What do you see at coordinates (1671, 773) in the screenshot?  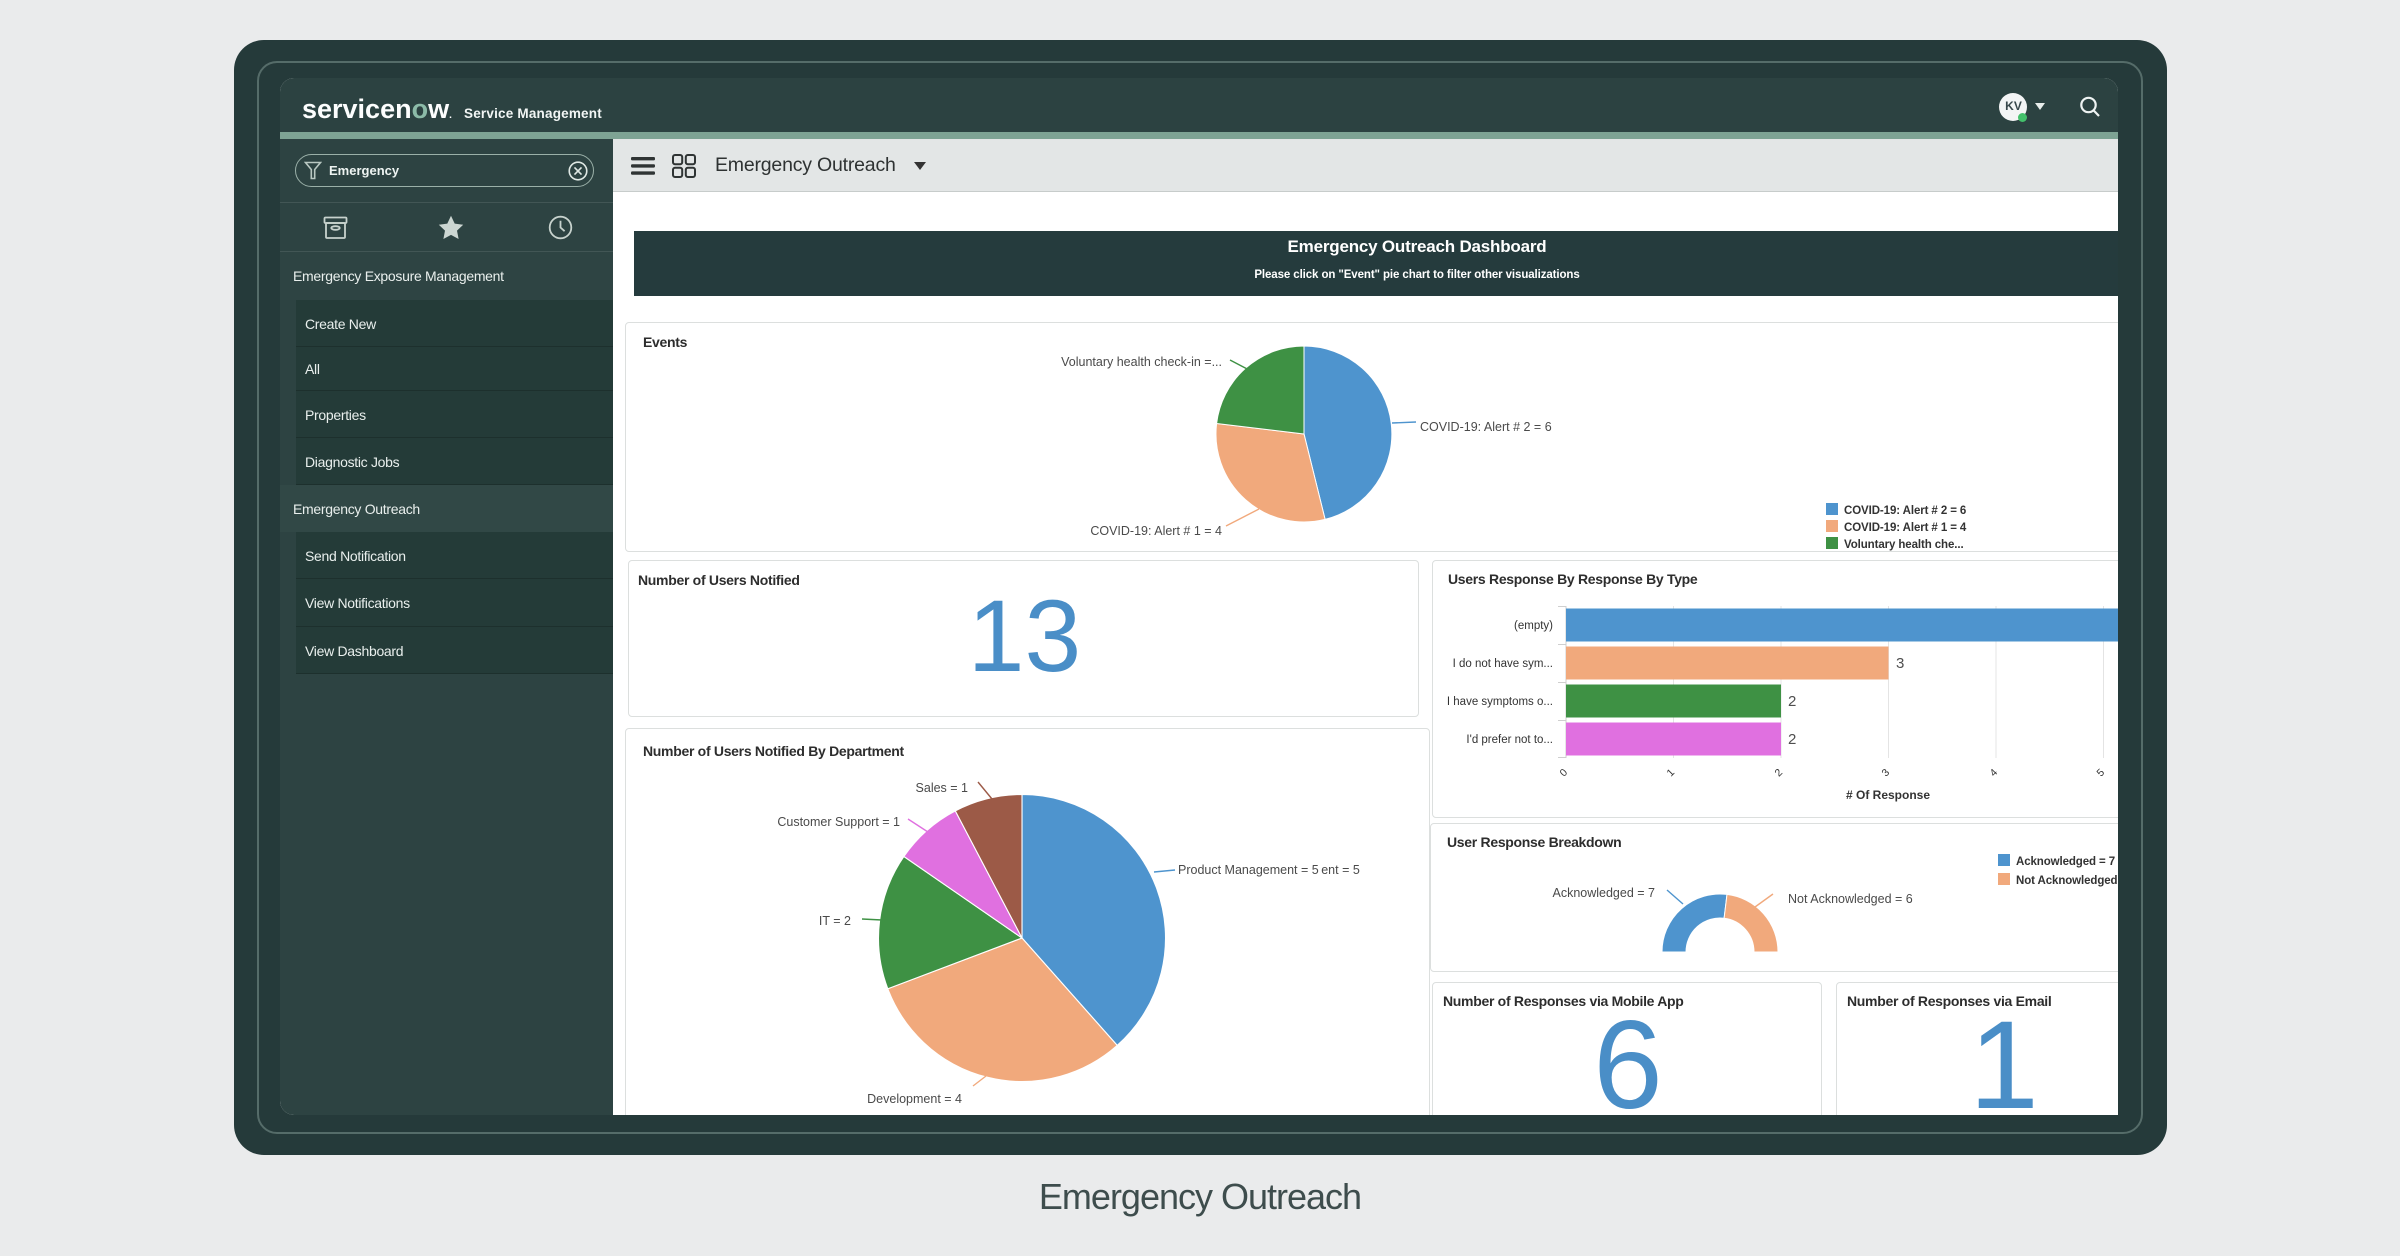 I see `svg-text: 1` at bounding box center [1671, 773].